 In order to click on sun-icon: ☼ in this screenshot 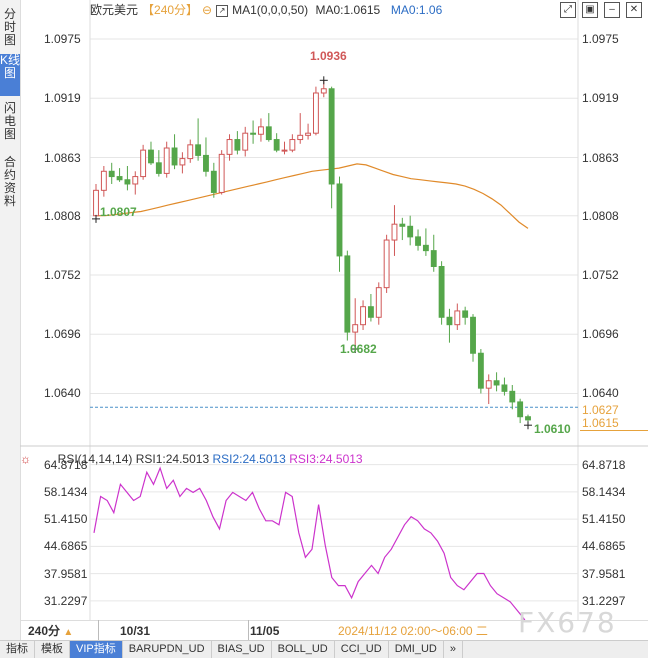, I will do `click(25, 459)`.